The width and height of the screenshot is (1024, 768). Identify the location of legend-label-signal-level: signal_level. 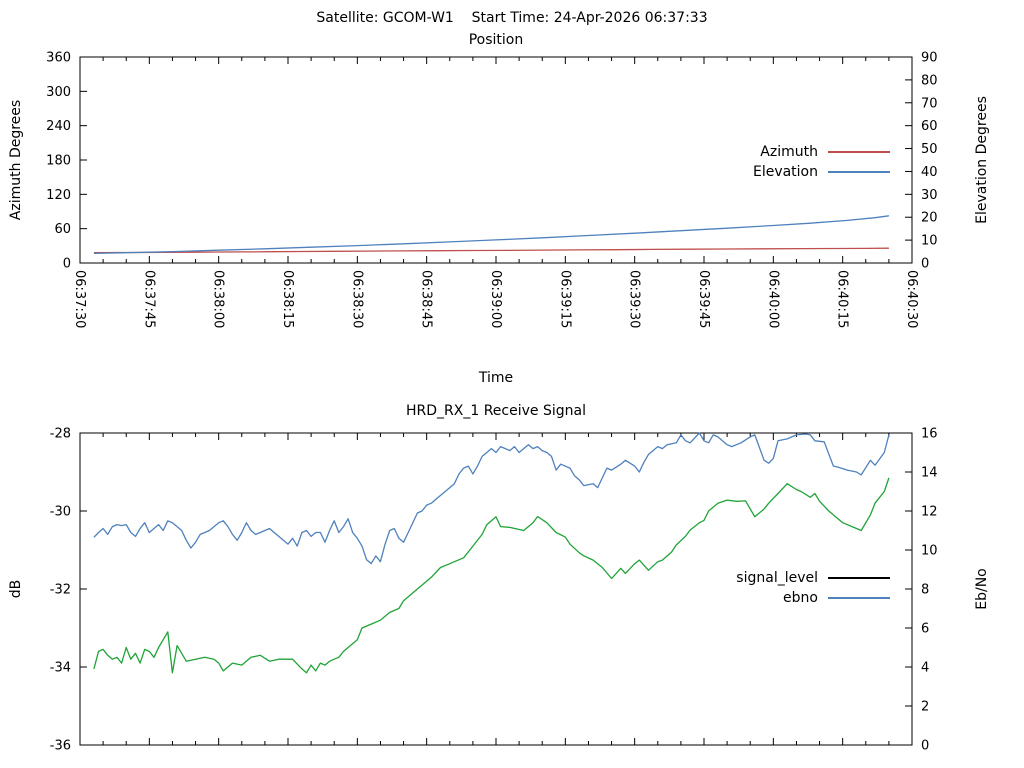
(777, 578).